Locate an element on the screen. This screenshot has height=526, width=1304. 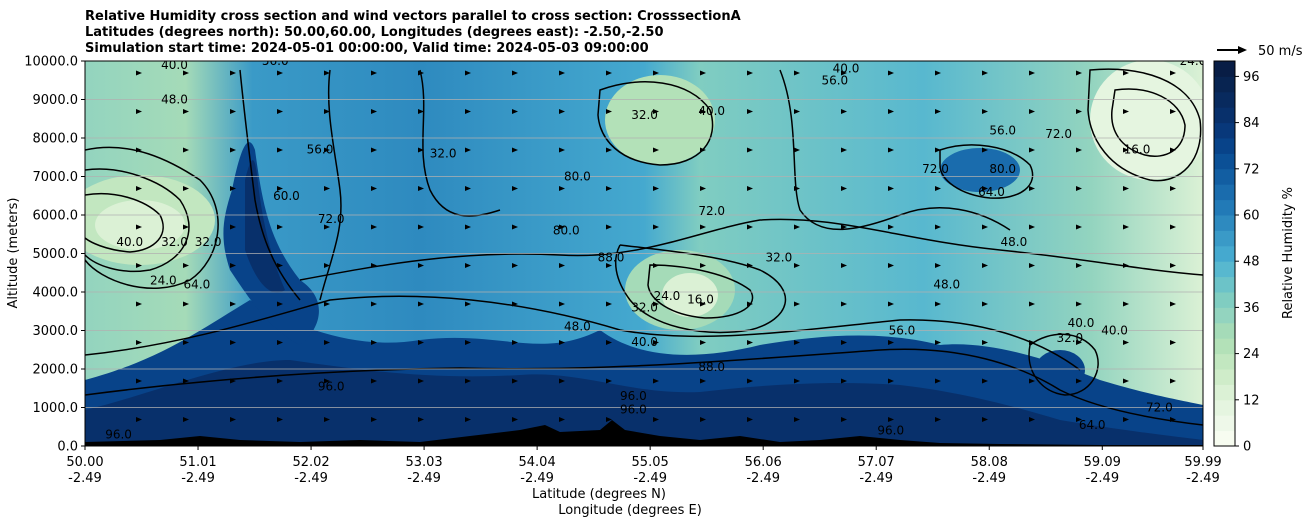
x-tick-label-latitude: 52.02 is located at coordinates (310, 462).